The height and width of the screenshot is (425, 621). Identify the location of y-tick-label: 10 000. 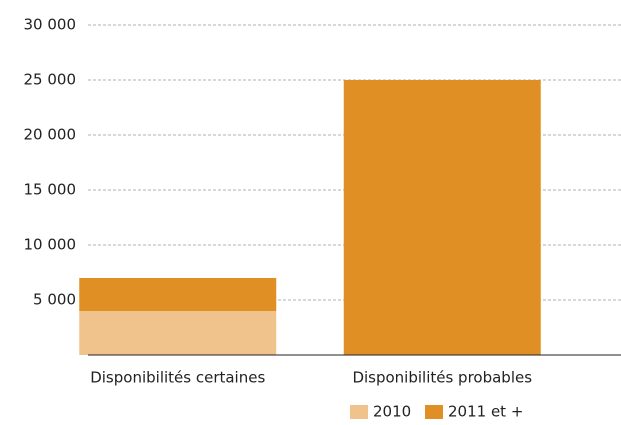
(50, 245).